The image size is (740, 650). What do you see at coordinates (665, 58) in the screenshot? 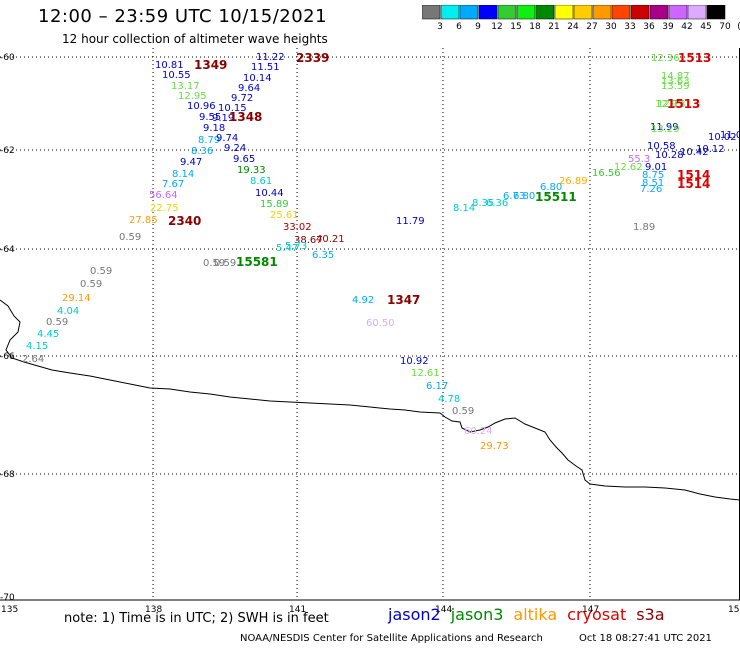
I see `wave-height-value: 12.36` at bounding box center [665, 58].